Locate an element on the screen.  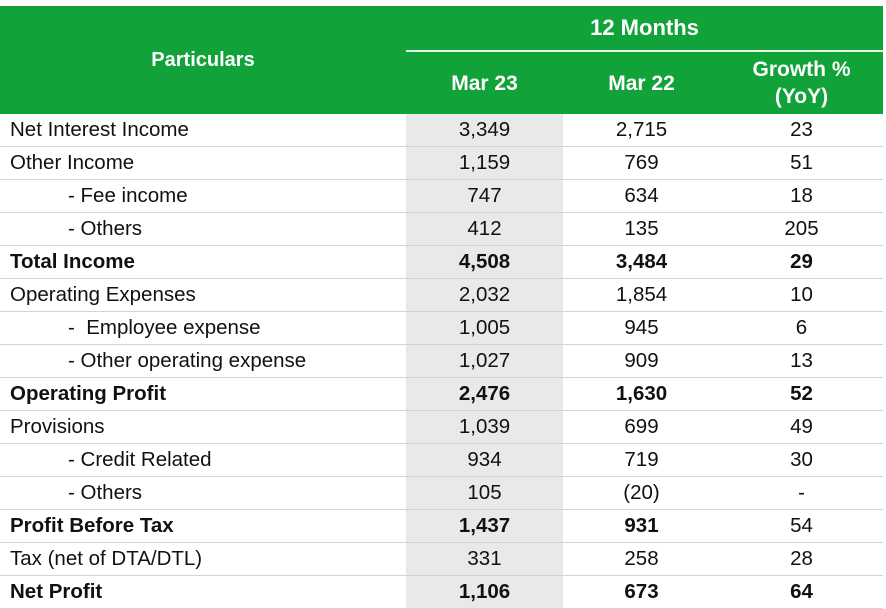
header-particulars: Particulars is located at coordinates (203, 60).